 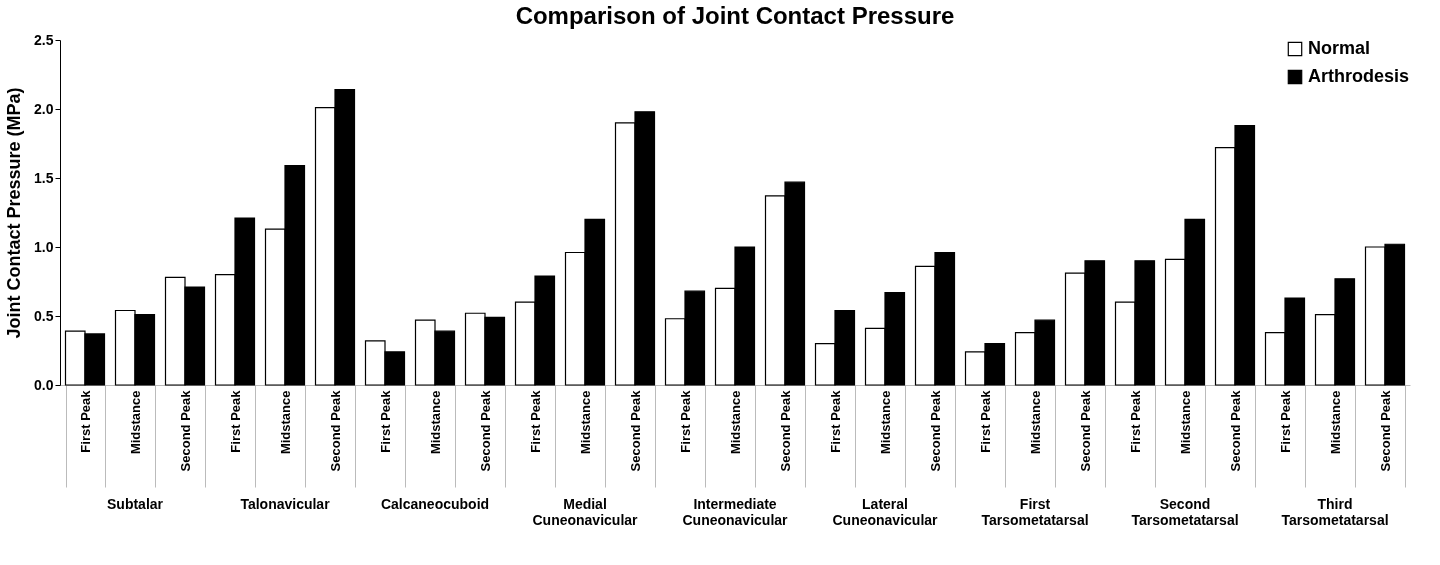 What do you see at coordinates (435, 504) in the screenshot?
I see `text: Calcaneocuboid` at bounding box center [435, 504].